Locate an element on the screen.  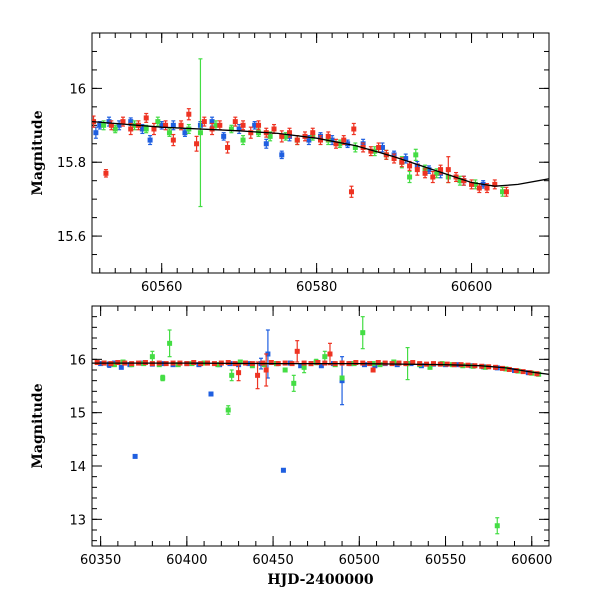
y-tick-label: 14 is located at coordinates (77, 467).